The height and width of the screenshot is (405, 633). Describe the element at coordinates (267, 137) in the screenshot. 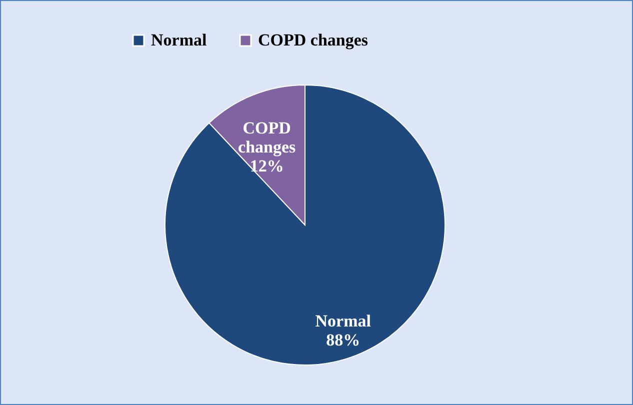

I see `slice-label: COPD changes` at that location.